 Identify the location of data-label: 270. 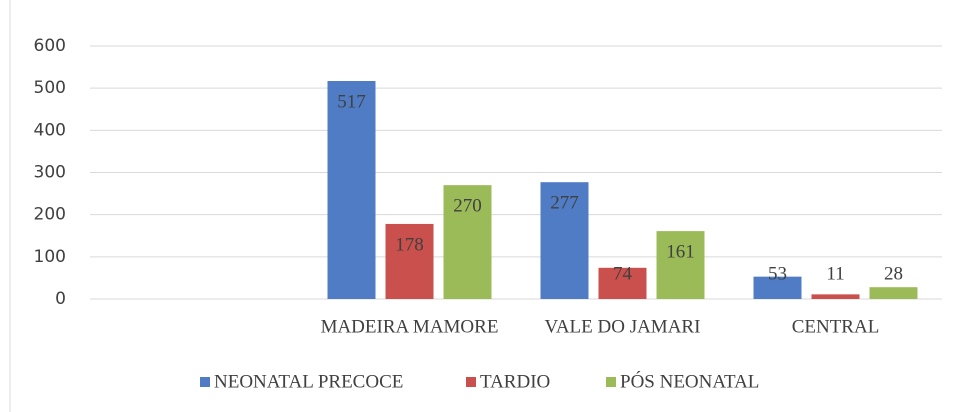
(467, 206).